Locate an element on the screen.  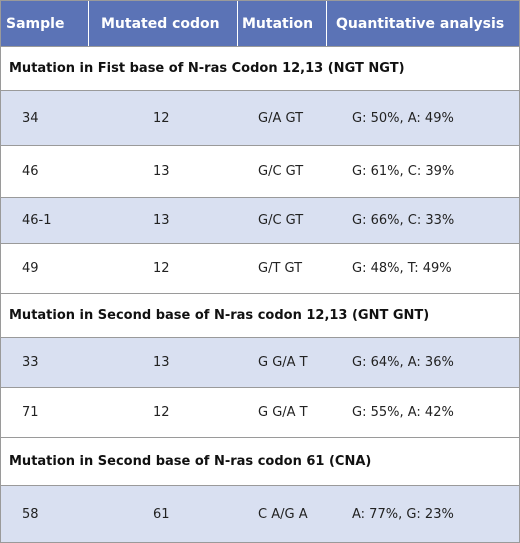
cell-mutation: G/A GT is located at coordinates (281, 118).